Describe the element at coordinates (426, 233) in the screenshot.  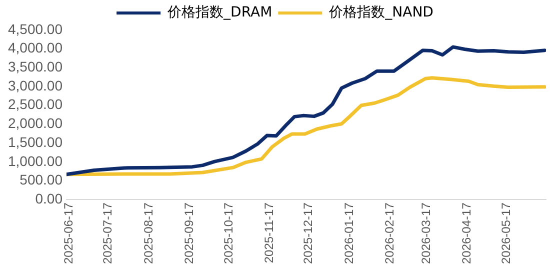
I see `x-tick-label: 2026-03-17` at that location.